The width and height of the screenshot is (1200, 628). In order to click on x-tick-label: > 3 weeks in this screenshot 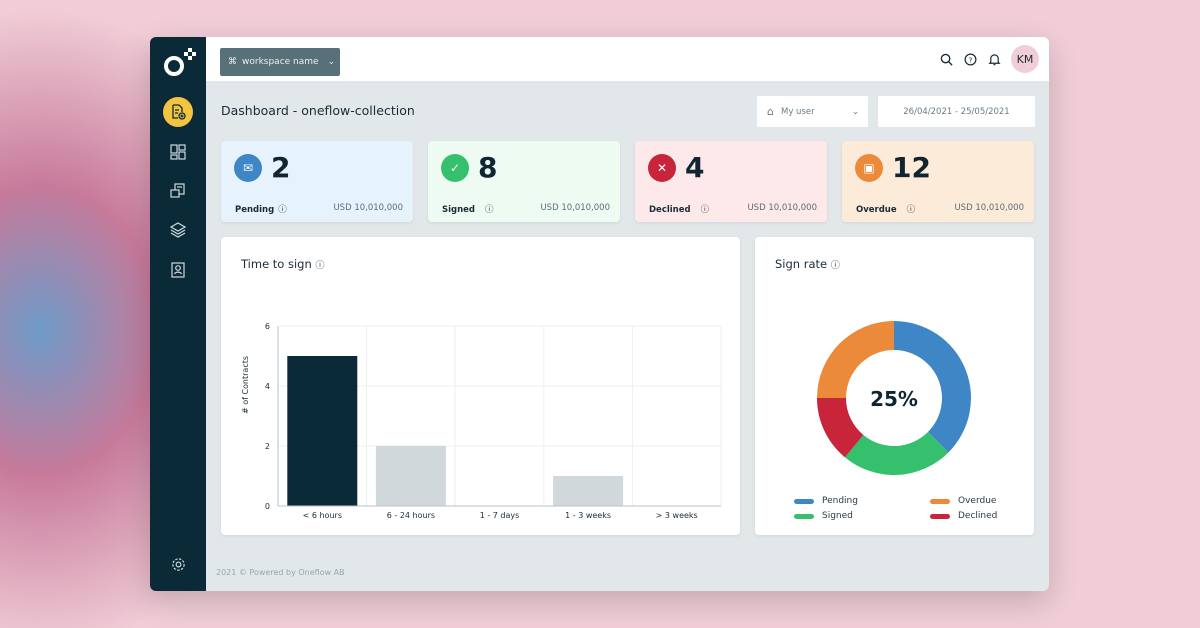, I will do `click(677, 515)`.